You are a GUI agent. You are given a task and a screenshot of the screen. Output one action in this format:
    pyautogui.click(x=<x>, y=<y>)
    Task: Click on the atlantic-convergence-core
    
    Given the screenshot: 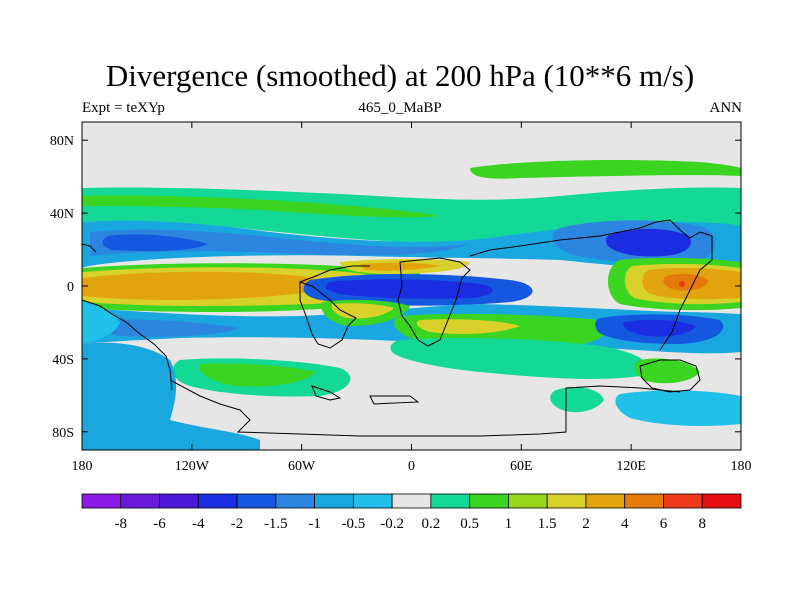 What is the action you would take?
    pyautogui.click(x=409, y=289)
    